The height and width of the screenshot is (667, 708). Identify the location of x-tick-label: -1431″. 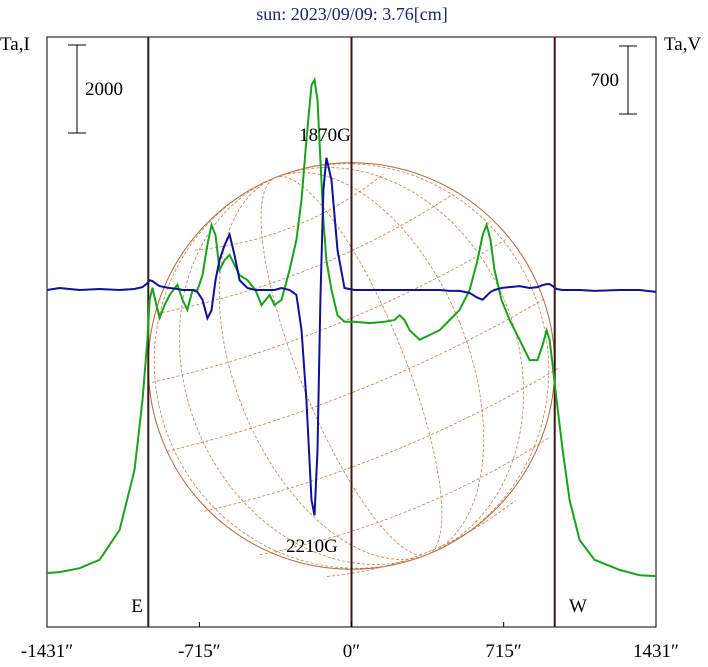
(47, 651).